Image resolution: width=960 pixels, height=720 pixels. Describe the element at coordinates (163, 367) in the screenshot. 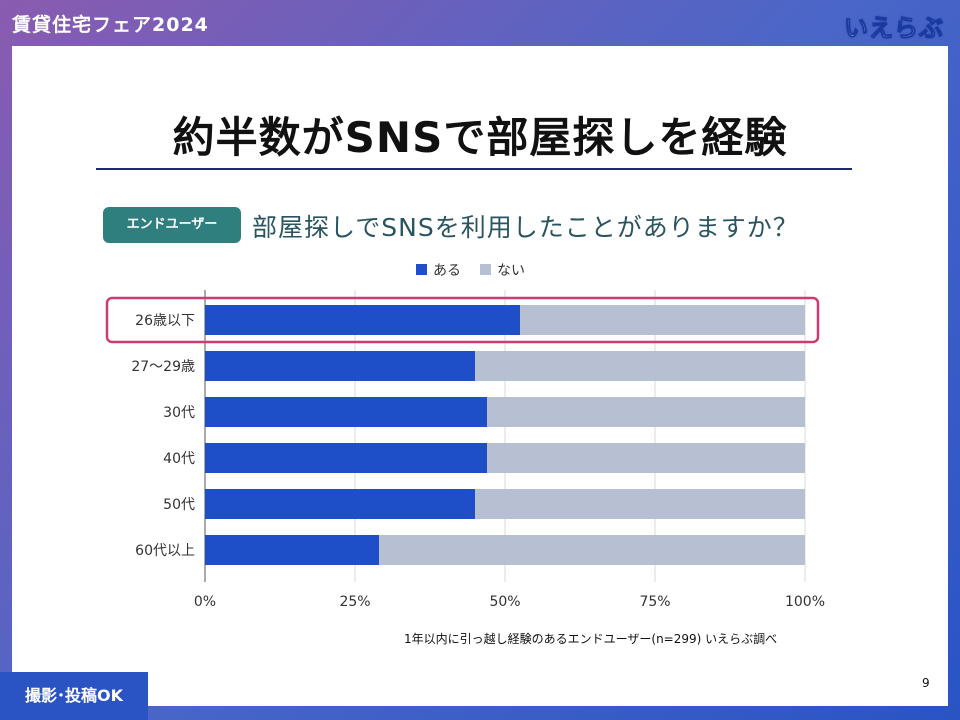

I see `category-label: 27〜29歳` at that location.